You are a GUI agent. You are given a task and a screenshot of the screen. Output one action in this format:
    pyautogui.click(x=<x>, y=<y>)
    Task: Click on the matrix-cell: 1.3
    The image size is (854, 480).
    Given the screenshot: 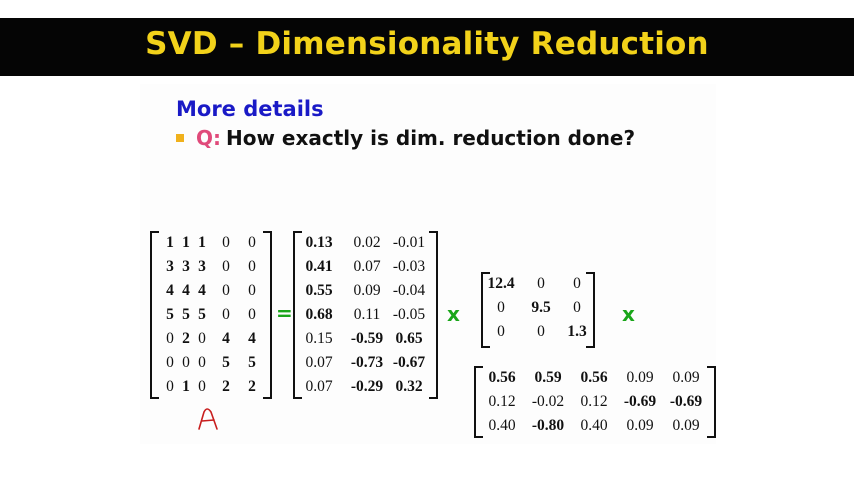 What is the action you would take?
    pyautogui.click(x=577, y=331)
    